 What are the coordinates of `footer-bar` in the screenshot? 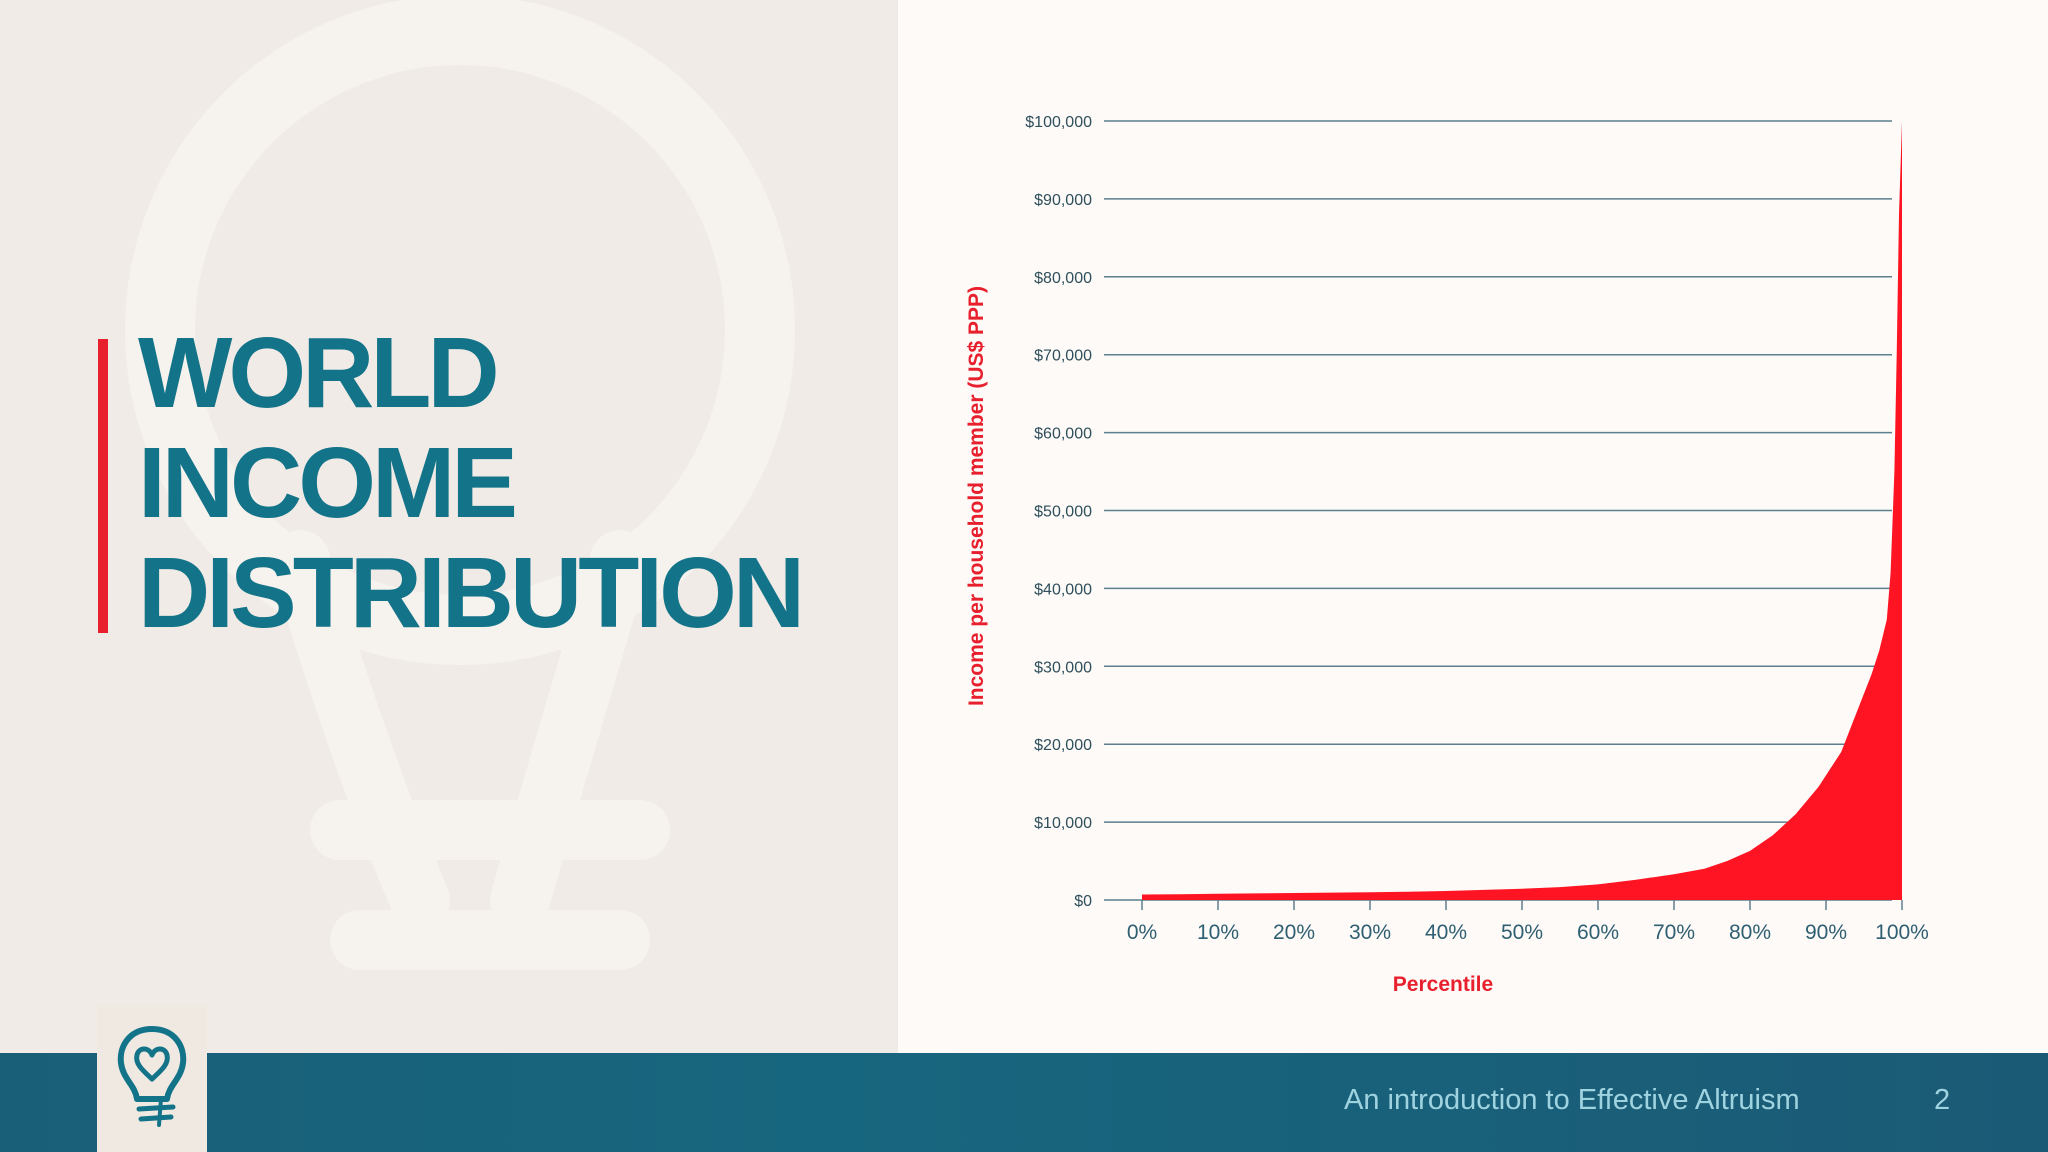 It's located at (1024, 1102).